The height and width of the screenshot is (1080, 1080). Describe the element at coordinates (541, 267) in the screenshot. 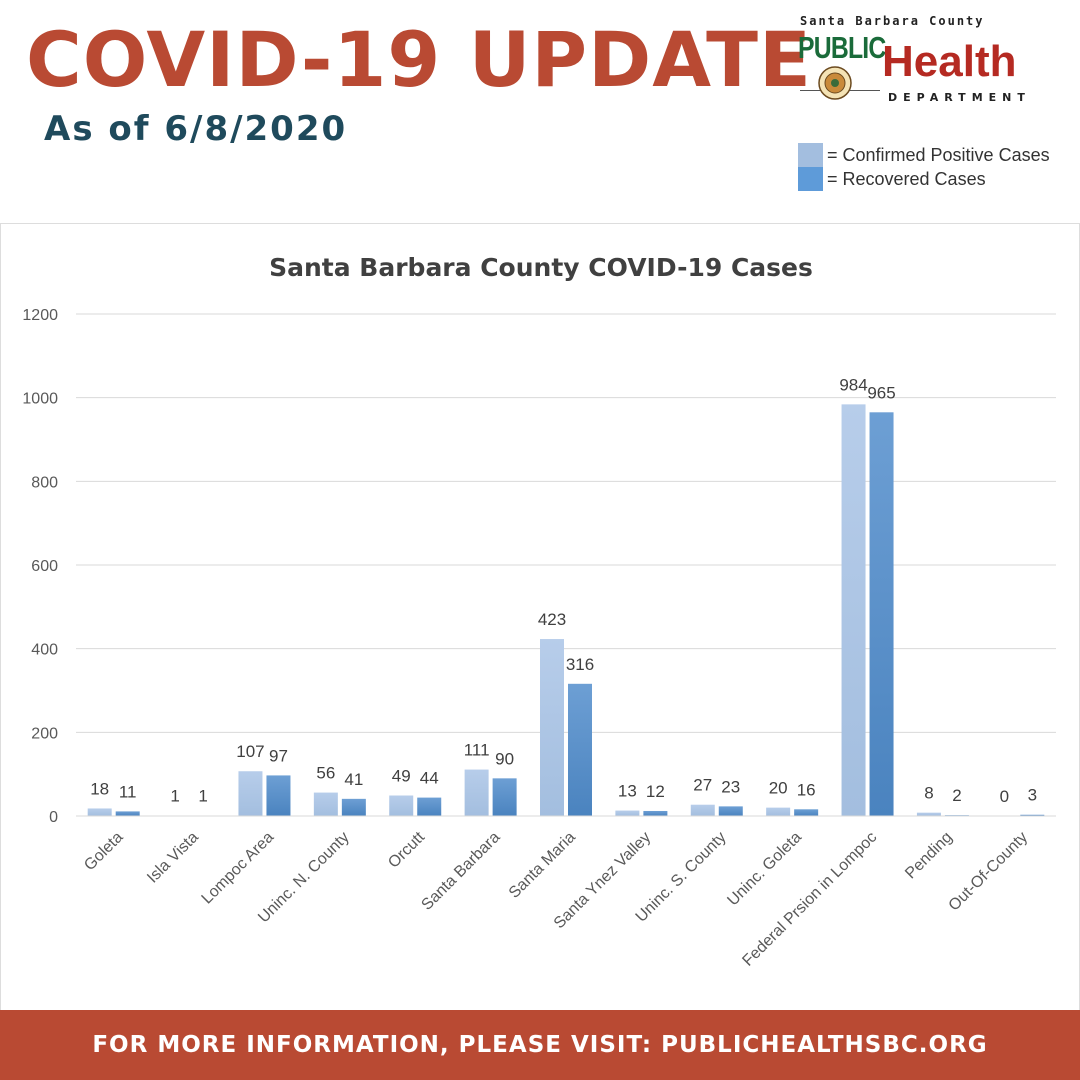

I see `chart-title: Santa Barbara County COVID-19 Cases` at that location.